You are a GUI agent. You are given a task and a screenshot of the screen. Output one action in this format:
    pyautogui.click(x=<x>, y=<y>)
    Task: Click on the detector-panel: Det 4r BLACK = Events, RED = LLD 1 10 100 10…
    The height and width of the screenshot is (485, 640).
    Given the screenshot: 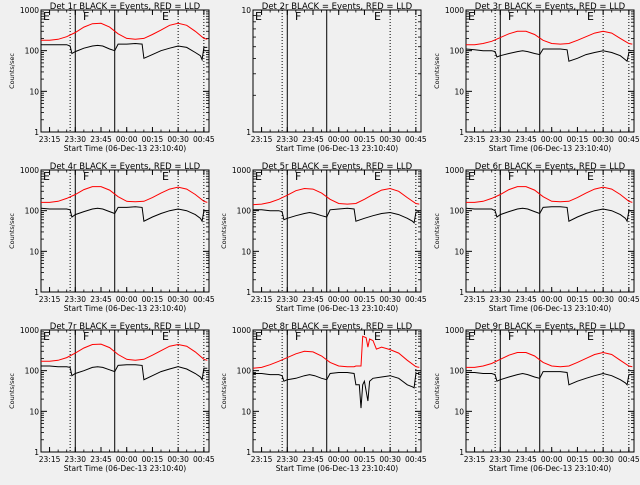 What is the action you would take?
    pyautogui.click(x=111, y=237)
    